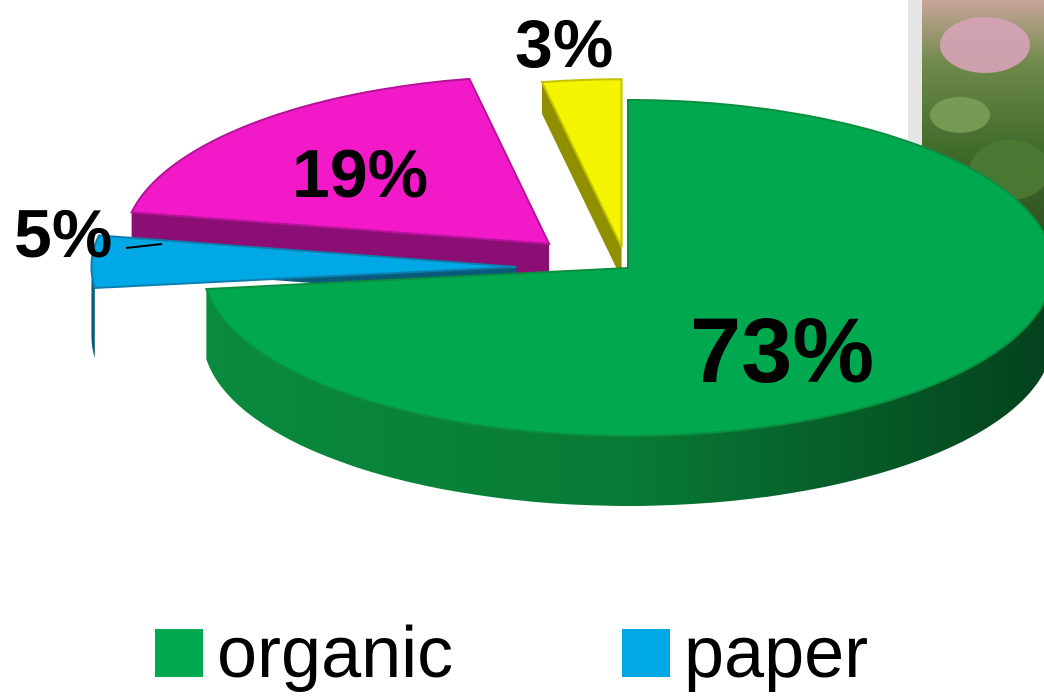 This screenshot has width=1044, height=700. Describe the element at coordinates (782, 351) in the screenshot. I see `data-label-1: 73%` at that location.